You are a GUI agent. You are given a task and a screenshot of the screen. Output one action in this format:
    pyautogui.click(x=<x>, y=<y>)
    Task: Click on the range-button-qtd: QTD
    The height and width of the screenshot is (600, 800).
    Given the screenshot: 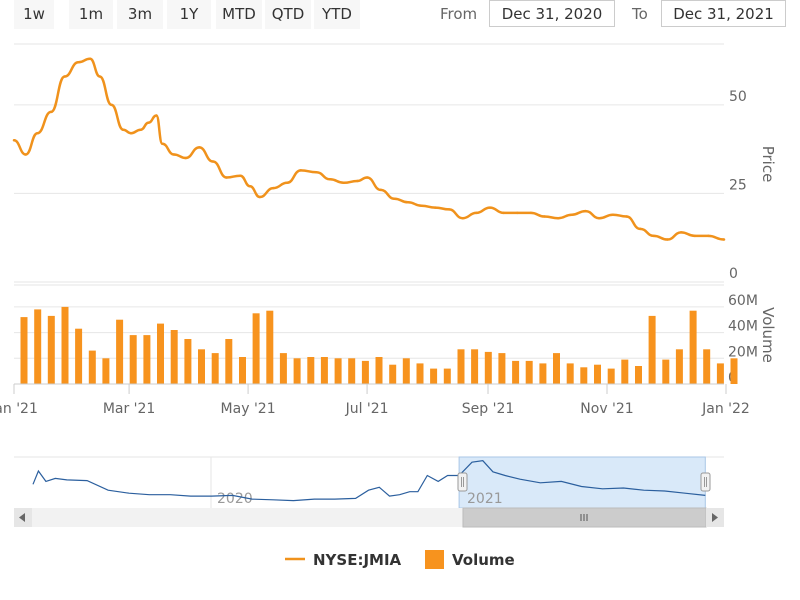 What is the action you would take?
    pyautogui.click(x=288, y=14)
    